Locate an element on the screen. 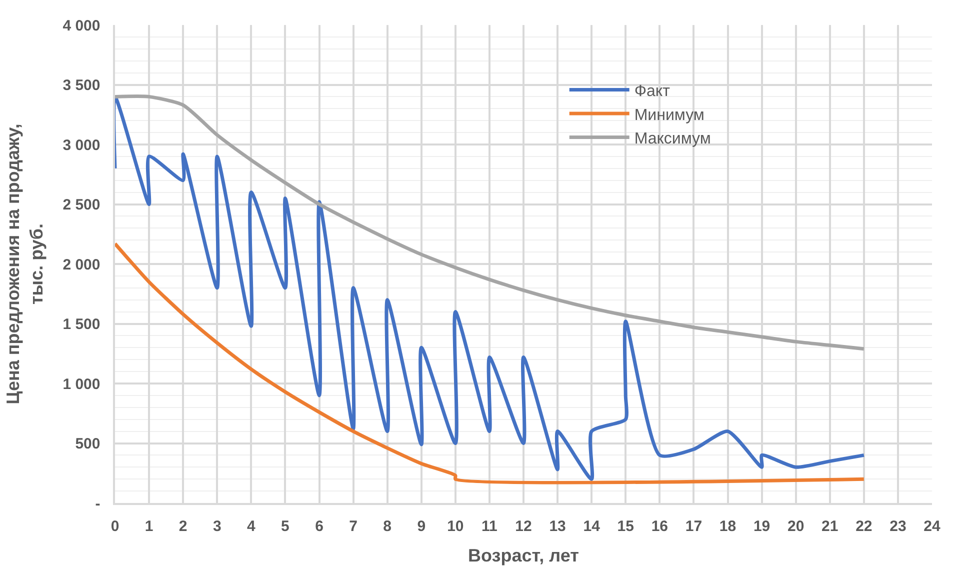  legend-label: Минимум is located at coordinates (669, 115).